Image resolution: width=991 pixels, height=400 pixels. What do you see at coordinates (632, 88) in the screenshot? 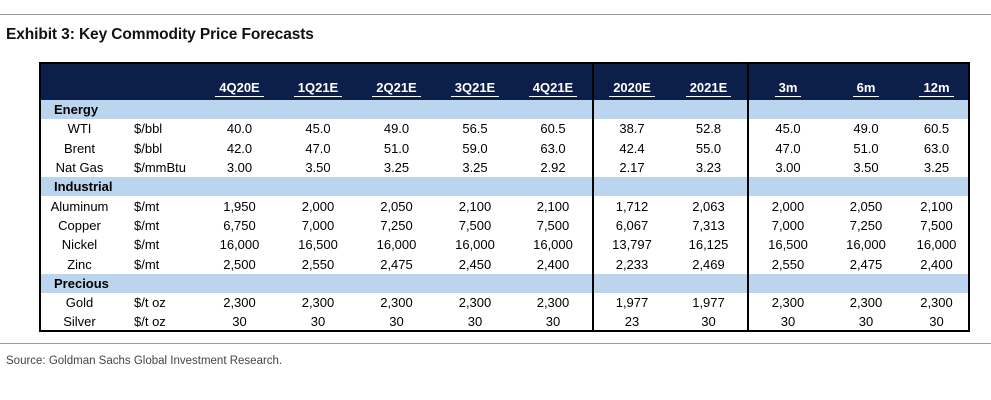
I see `column-header-label: 2020E` at bounding box center [632, 88].